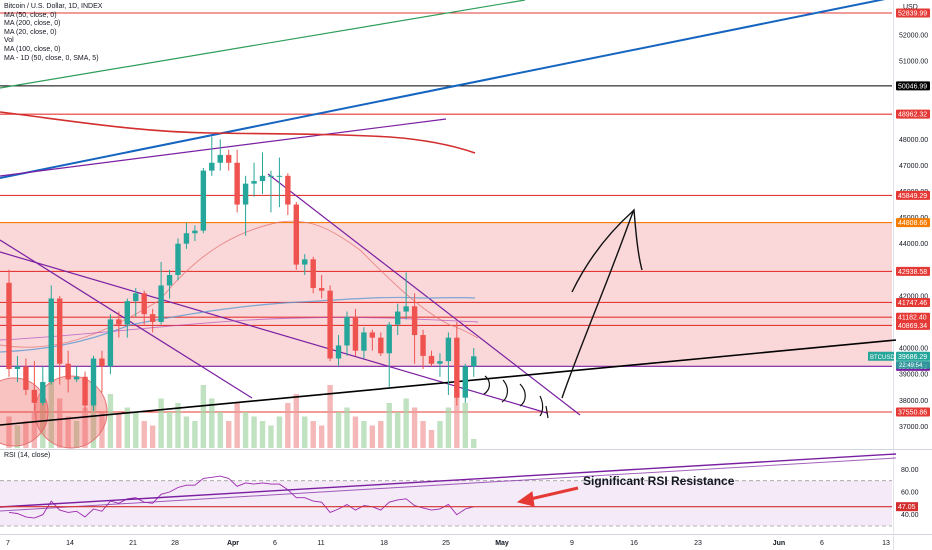  What do you see at coordinates (913, 296) in the screenshot?
I see `price-tick-label-5: 42000.00` at bounding box center [913, 296].